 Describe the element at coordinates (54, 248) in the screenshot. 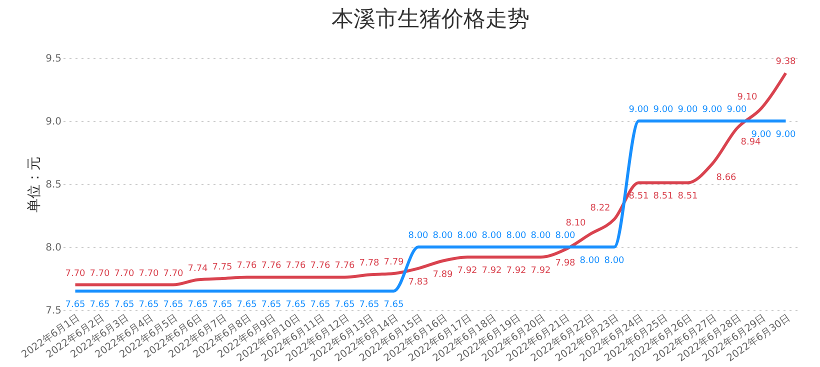

I see `y-tick-label: 8.0` at that location.